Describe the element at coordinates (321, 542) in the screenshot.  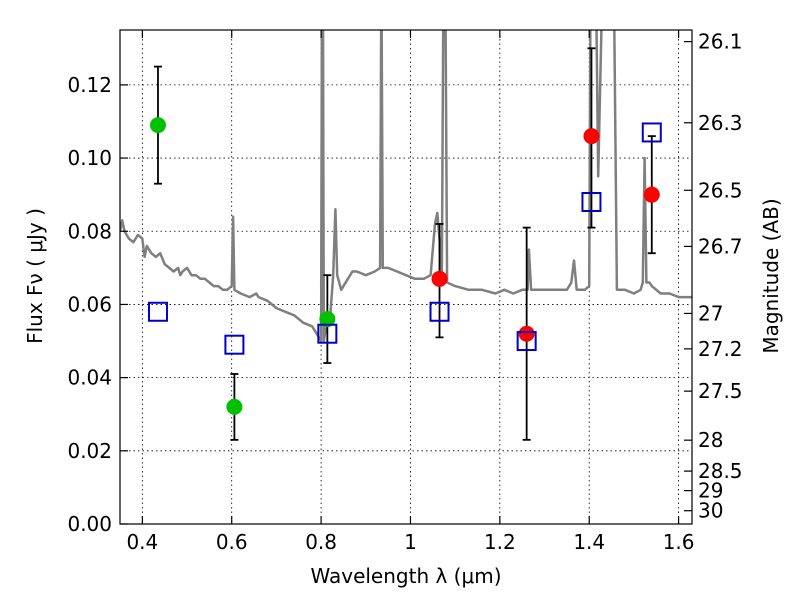
I see `x-tick-label: 0.8` at that location.